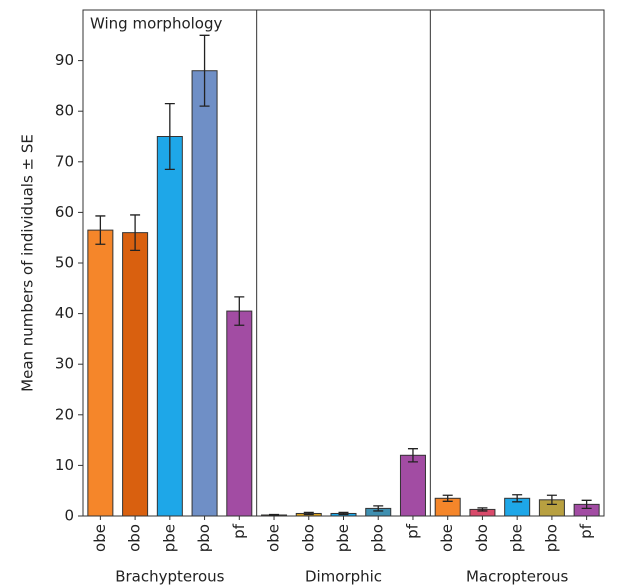  What do you see at coordinates (64, 263) in the screenshot?
I see `y-tick-label: 50` at bounding box center [64, 263].